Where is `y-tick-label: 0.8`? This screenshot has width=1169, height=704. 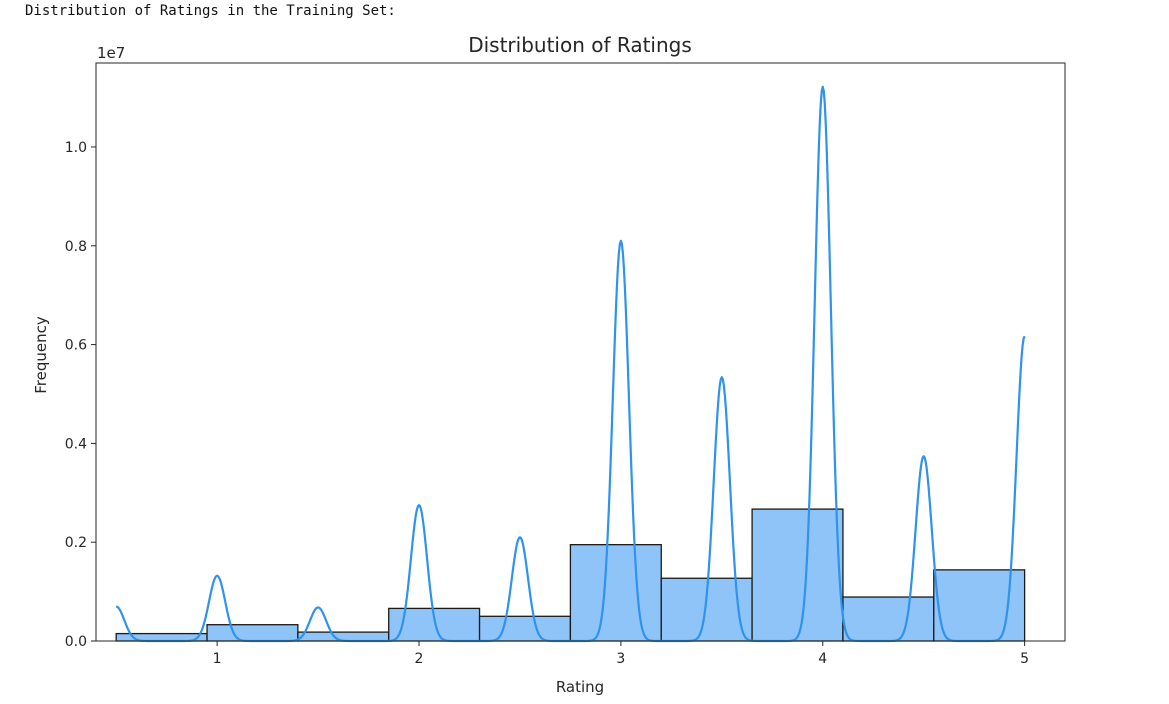
y-tick-label: 0.8 is located at coordinates (76, 247).